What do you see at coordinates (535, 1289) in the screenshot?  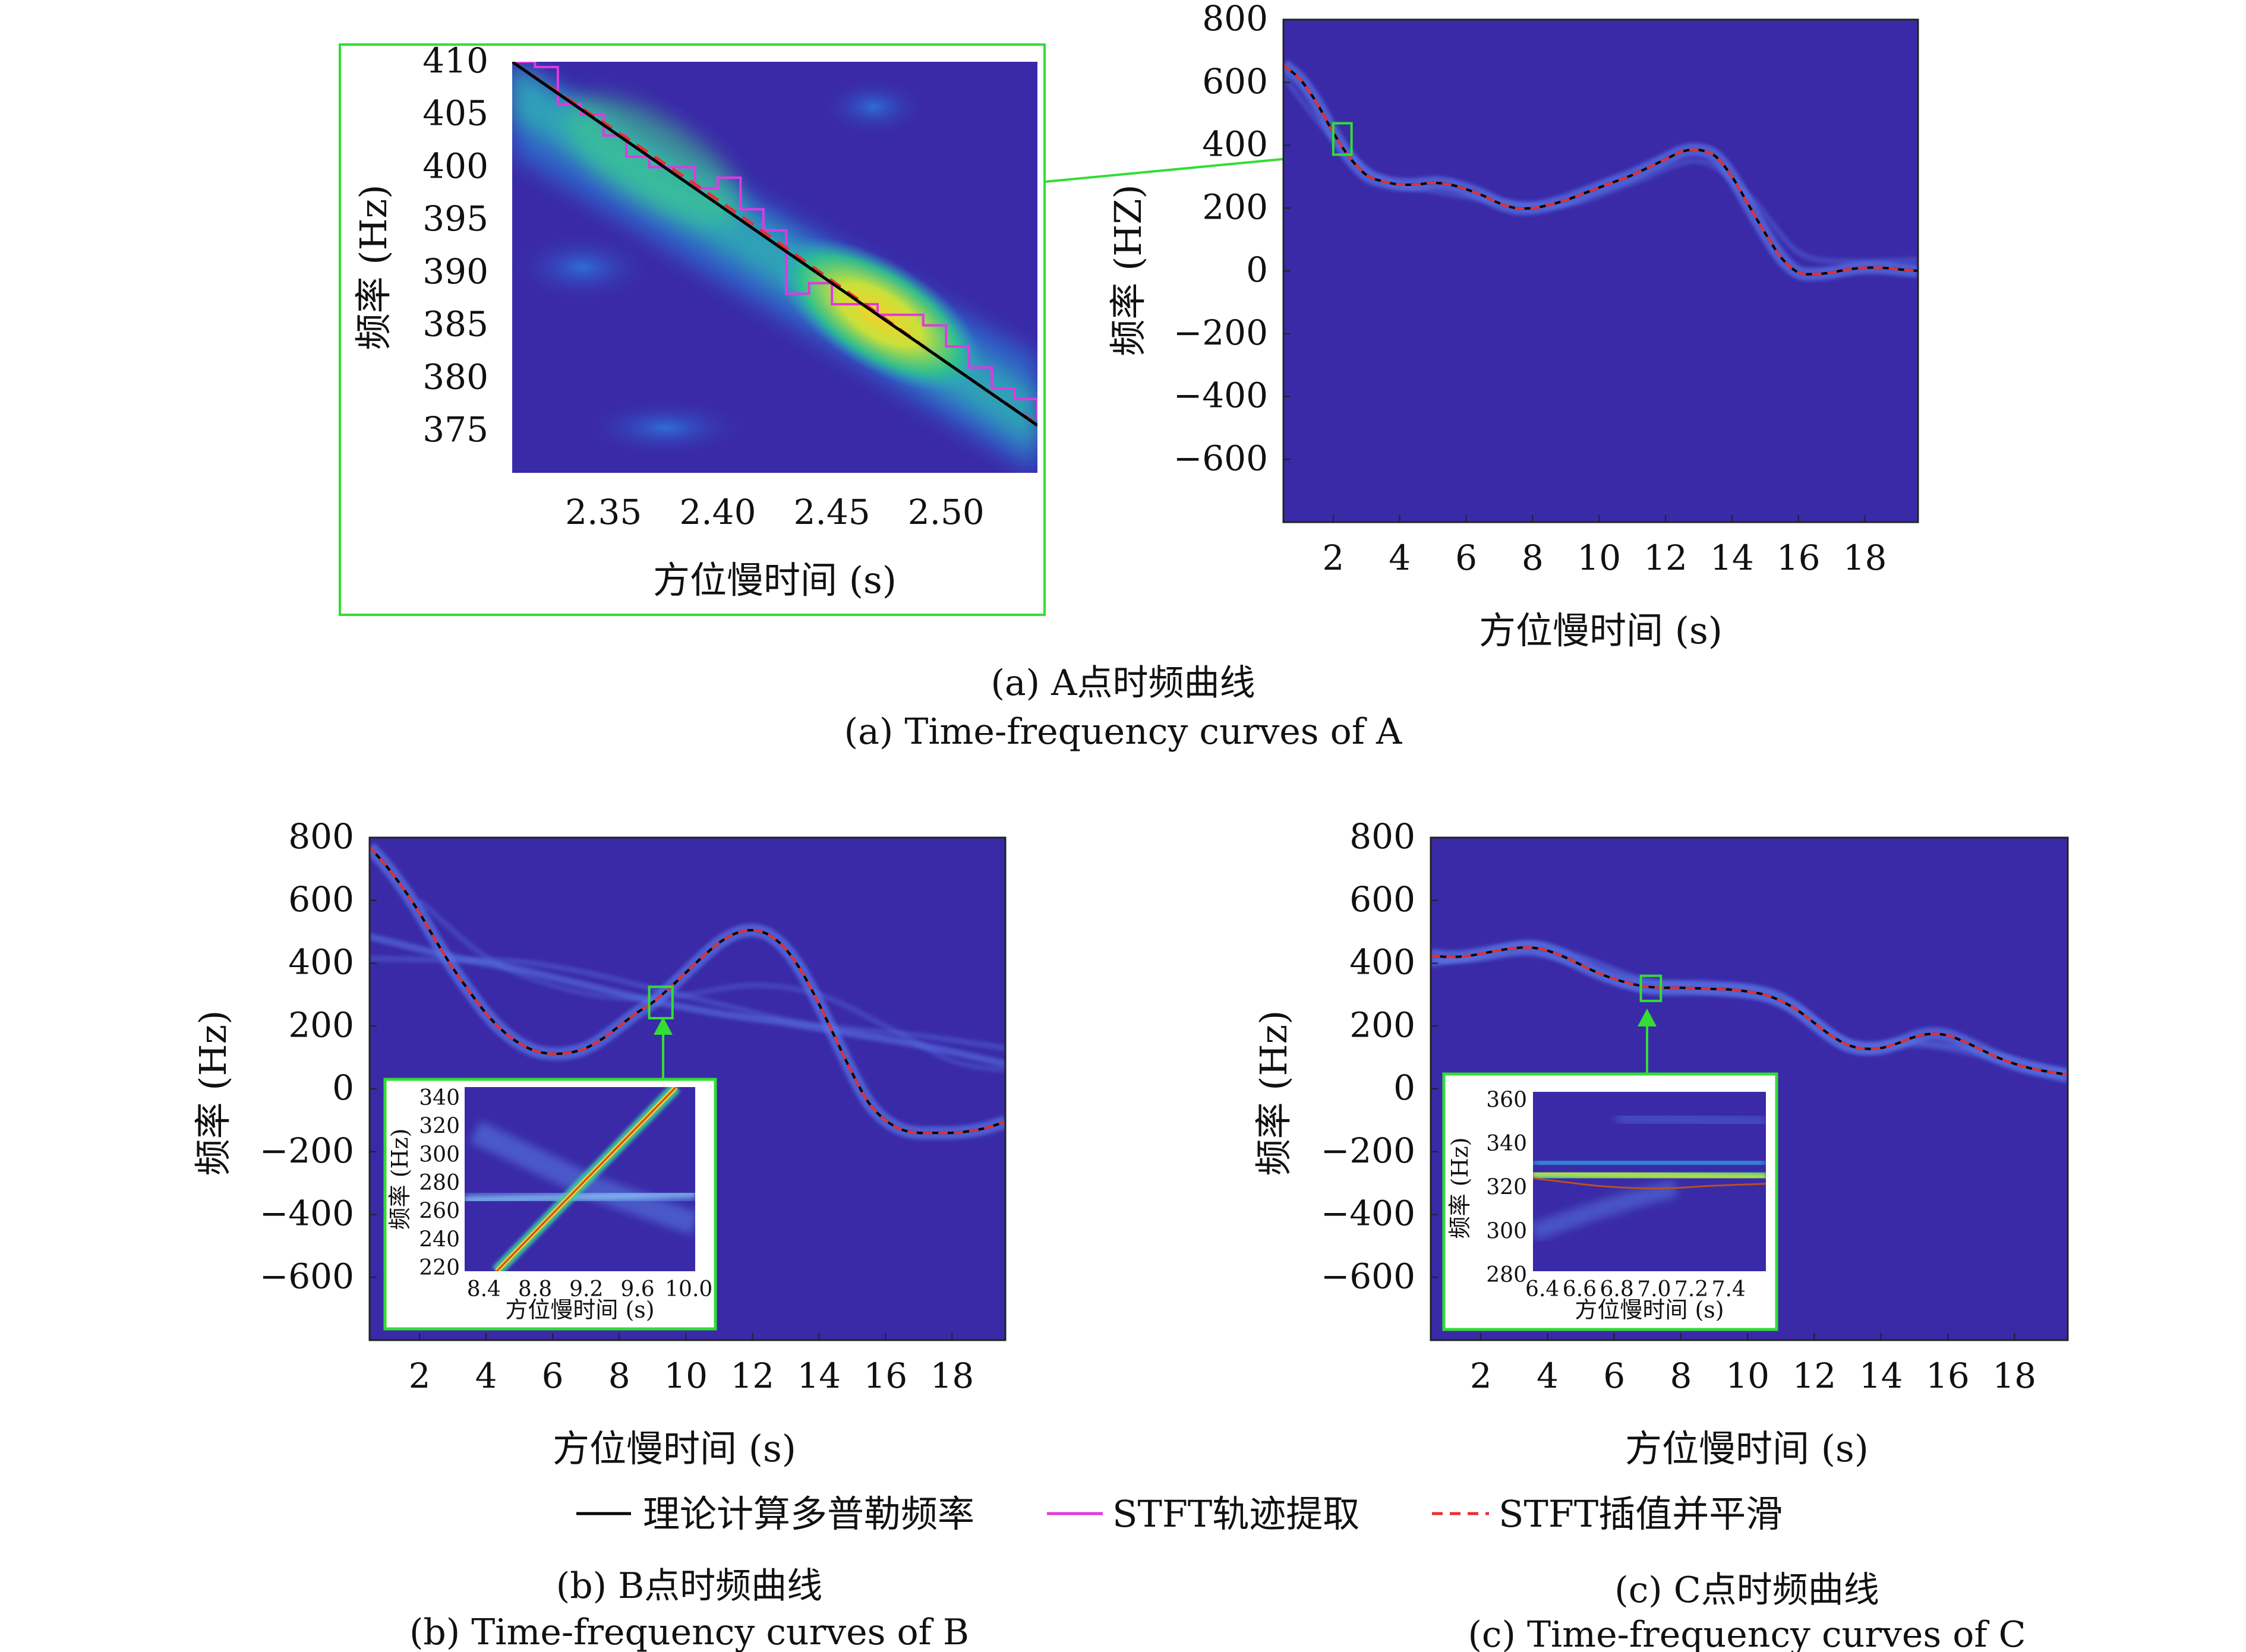 I see `b-zoom-x-tick-label: 8.8` at bounding box center [535, 1289].